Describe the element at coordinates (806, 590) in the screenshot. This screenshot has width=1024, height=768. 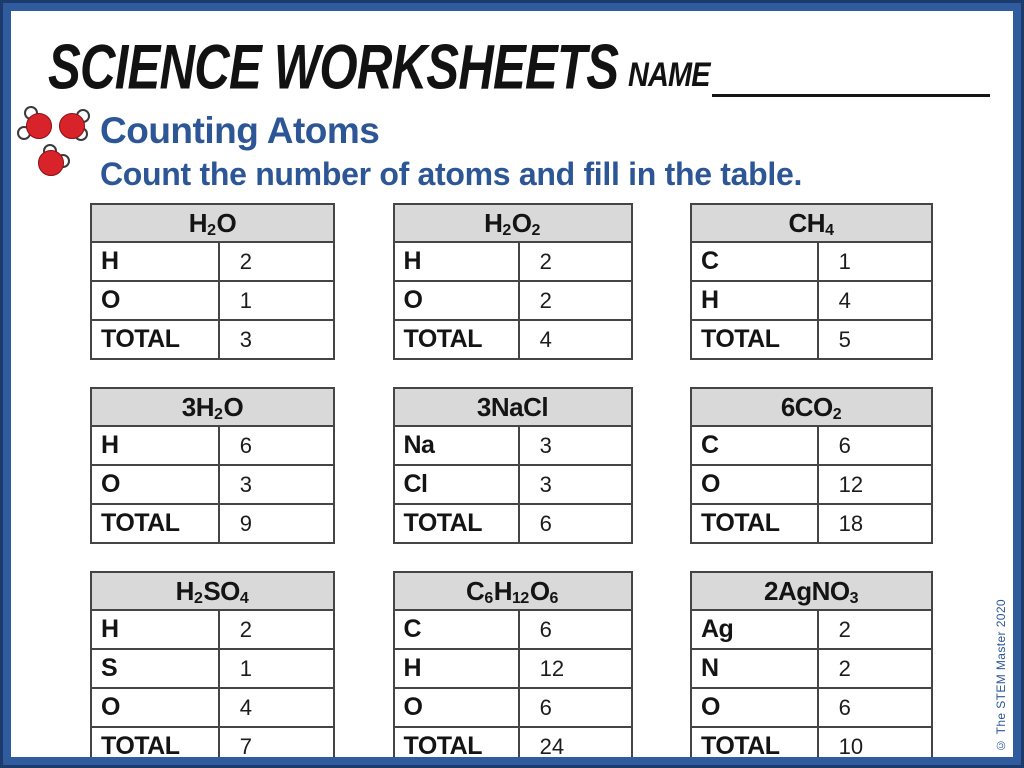
I see `formula-text: 2AgNO` at that location.